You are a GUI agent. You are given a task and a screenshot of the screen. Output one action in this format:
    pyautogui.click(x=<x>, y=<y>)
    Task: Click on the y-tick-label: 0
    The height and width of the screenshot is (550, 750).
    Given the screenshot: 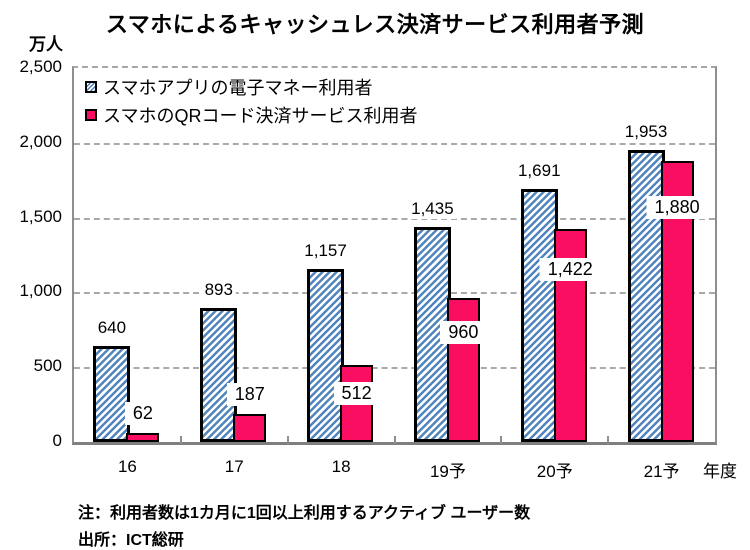 What is the action you would take?
    pyautogui.click(x=57, y=440)
    